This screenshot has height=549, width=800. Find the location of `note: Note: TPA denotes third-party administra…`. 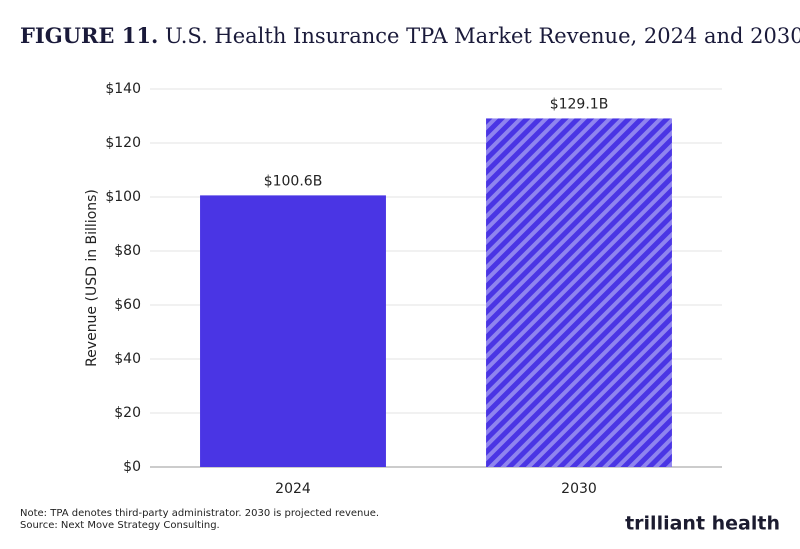

note: Note: TPA denotes third-party administra… is located at coordinates (199, 513).